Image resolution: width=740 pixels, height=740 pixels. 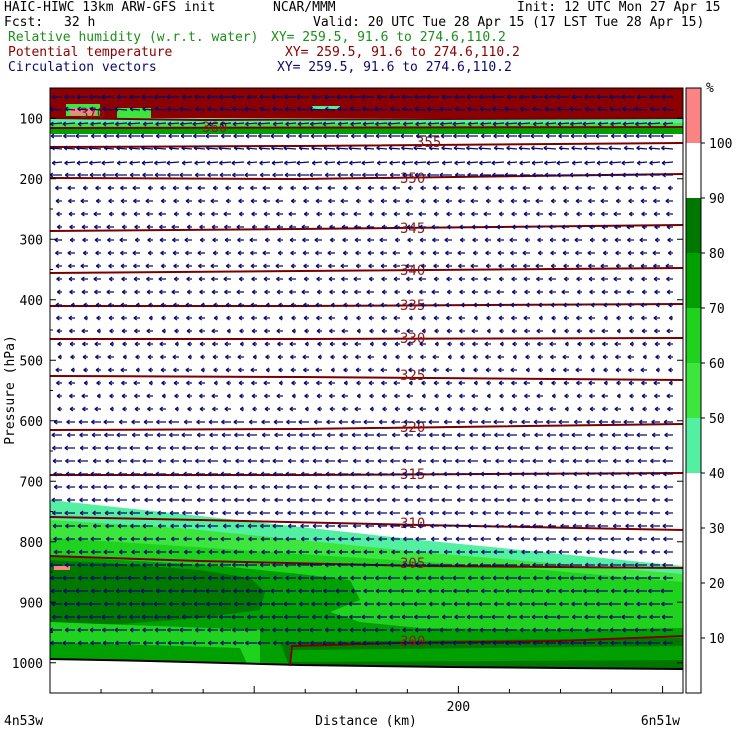 What do you see at coordinates (717, 199) in the screenshot?
I see `colorbar-tick-label: 90` at bounding box center [717, 199].